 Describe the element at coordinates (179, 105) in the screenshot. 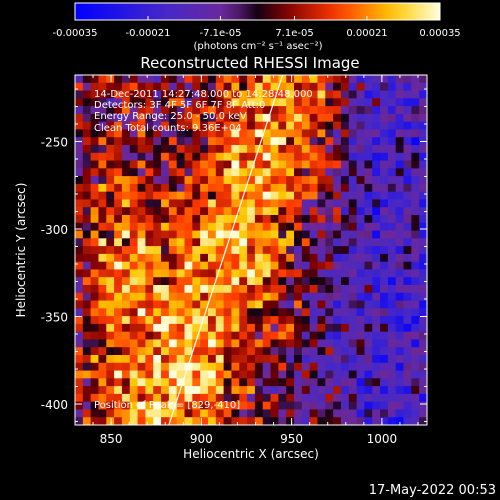

I see `annotation-detectors: Detectors: 3F 4F 5F 6F 7F 8F Att:0` at that location.